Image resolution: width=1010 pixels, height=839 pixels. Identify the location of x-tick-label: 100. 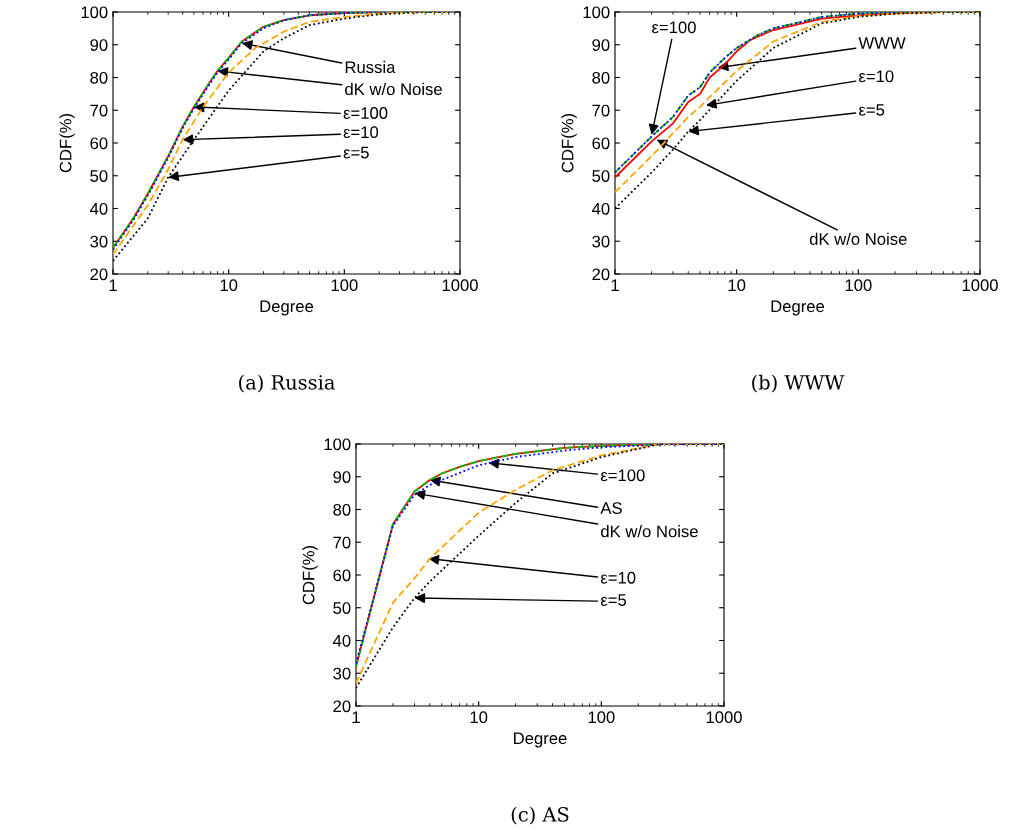
(858, 285).